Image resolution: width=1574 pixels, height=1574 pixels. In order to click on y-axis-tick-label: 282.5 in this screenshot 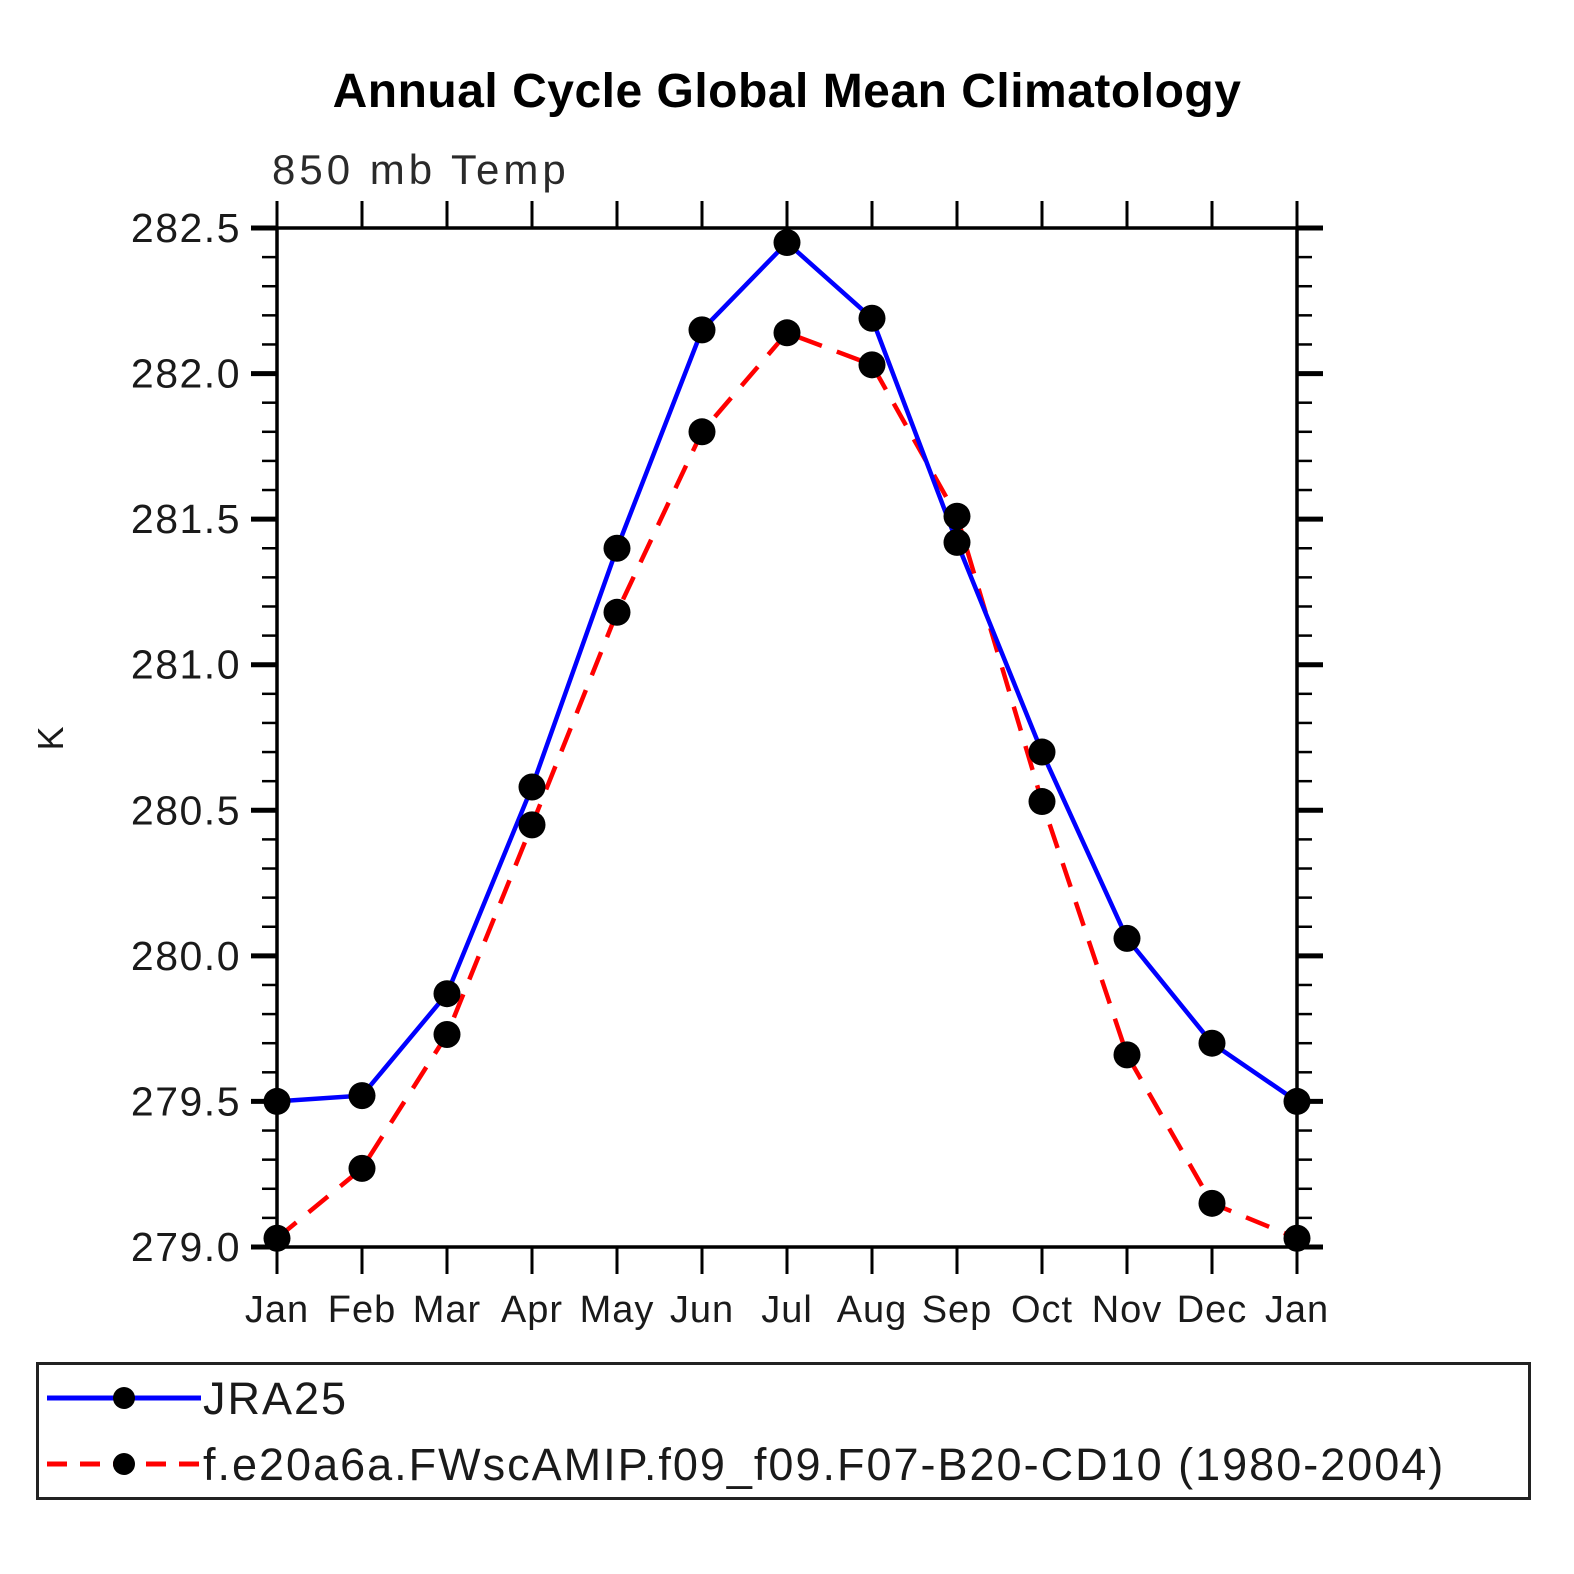, I will do `click(186, 228)`.